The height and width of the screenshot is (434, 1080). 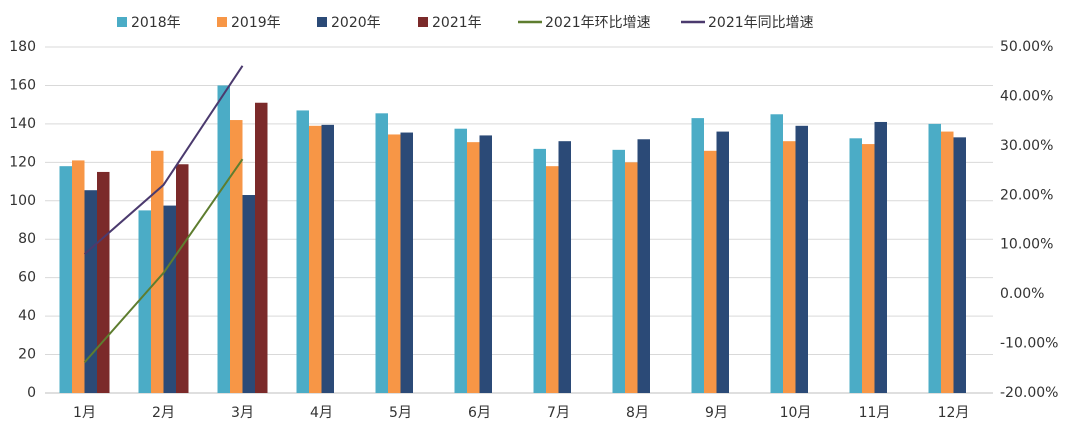 I want to click on y-tick-label: 80, so click(x=27, y=239).